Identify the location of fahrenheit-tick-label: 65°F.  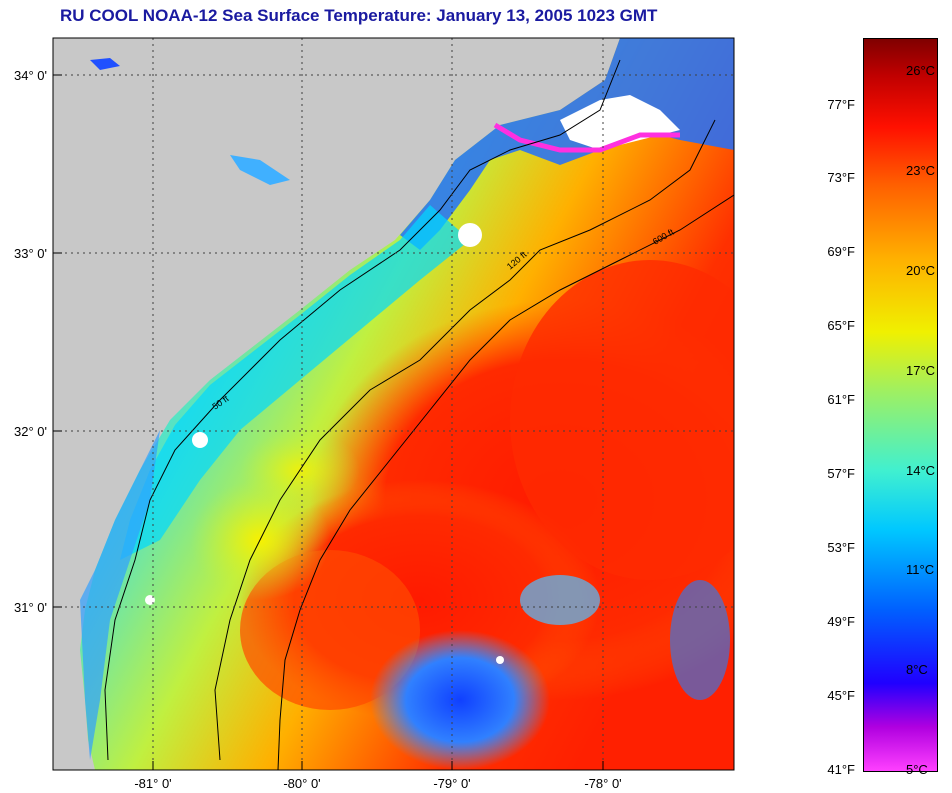
(841, 326).